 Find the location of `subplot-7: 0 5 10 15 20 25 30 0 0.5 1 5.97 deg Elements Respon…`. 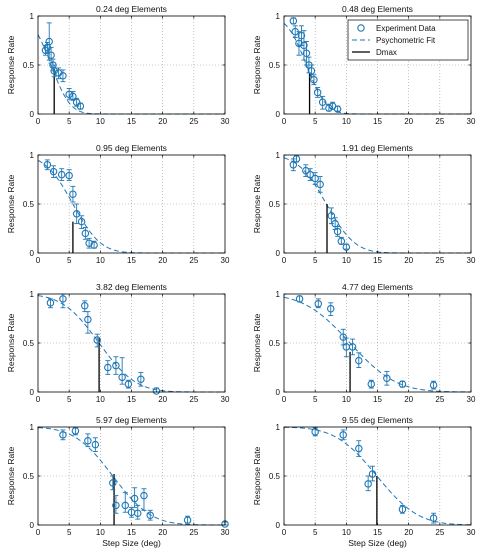

subplot-7: 0 5 10 15 20 25 30 0 0.5 1 5.97 deg Elements Respon… is located at coordinates (118, 481).